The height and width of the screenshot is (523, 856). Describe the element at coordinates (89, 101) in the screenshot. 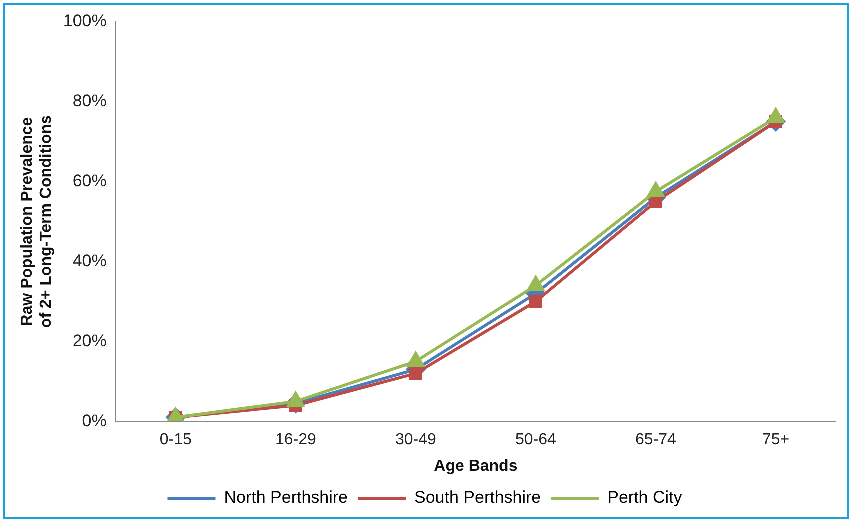

I see `y-tick-label: 80%` at that location.